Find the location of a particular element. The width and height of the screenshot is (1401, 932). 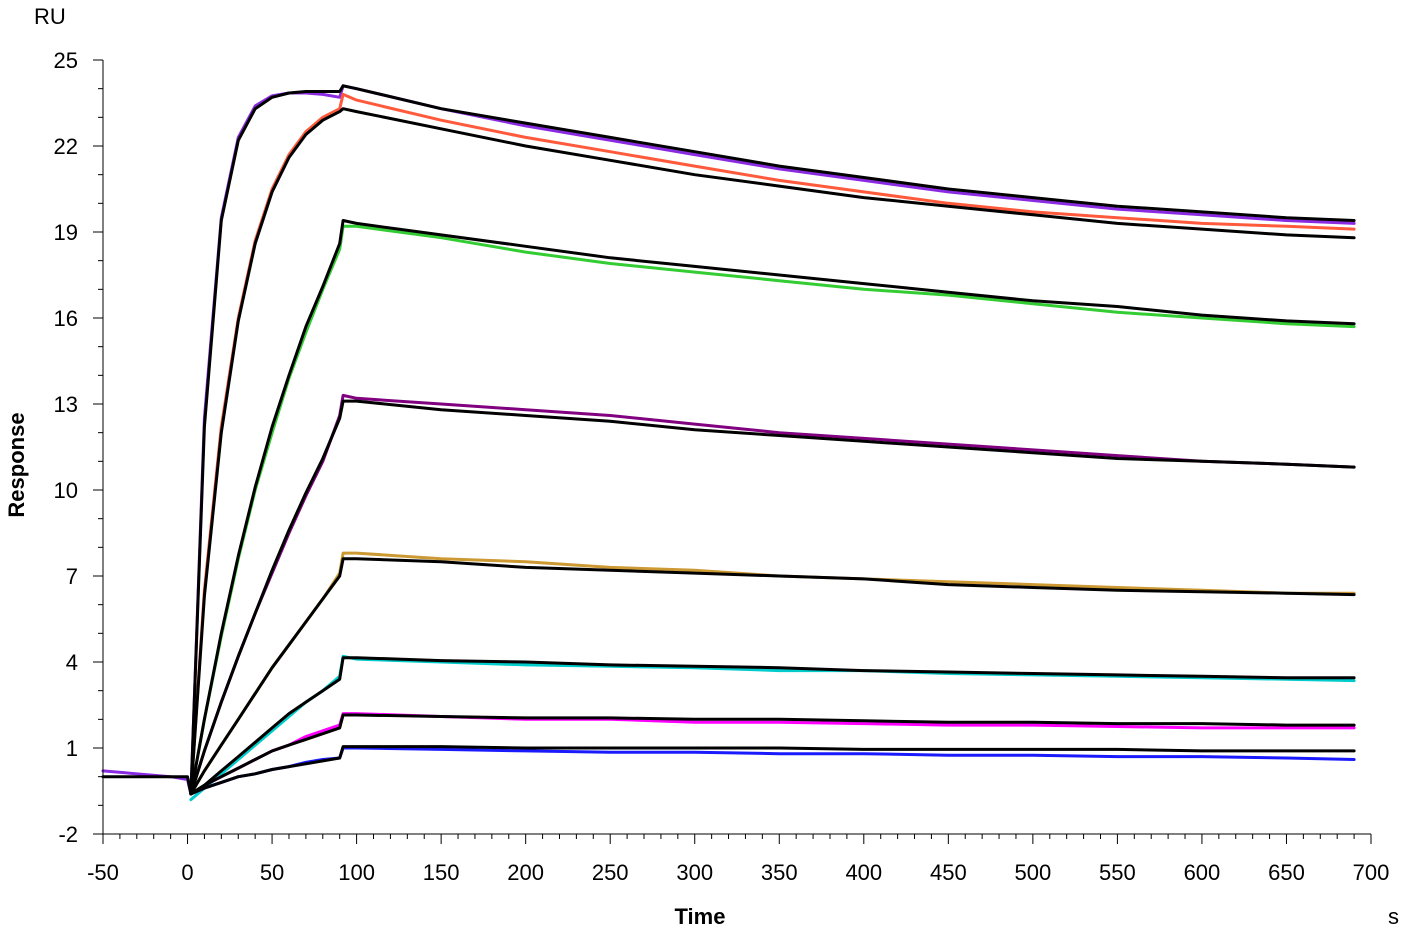

x-tick-label: 550 is located at coordinates (1117, 872).